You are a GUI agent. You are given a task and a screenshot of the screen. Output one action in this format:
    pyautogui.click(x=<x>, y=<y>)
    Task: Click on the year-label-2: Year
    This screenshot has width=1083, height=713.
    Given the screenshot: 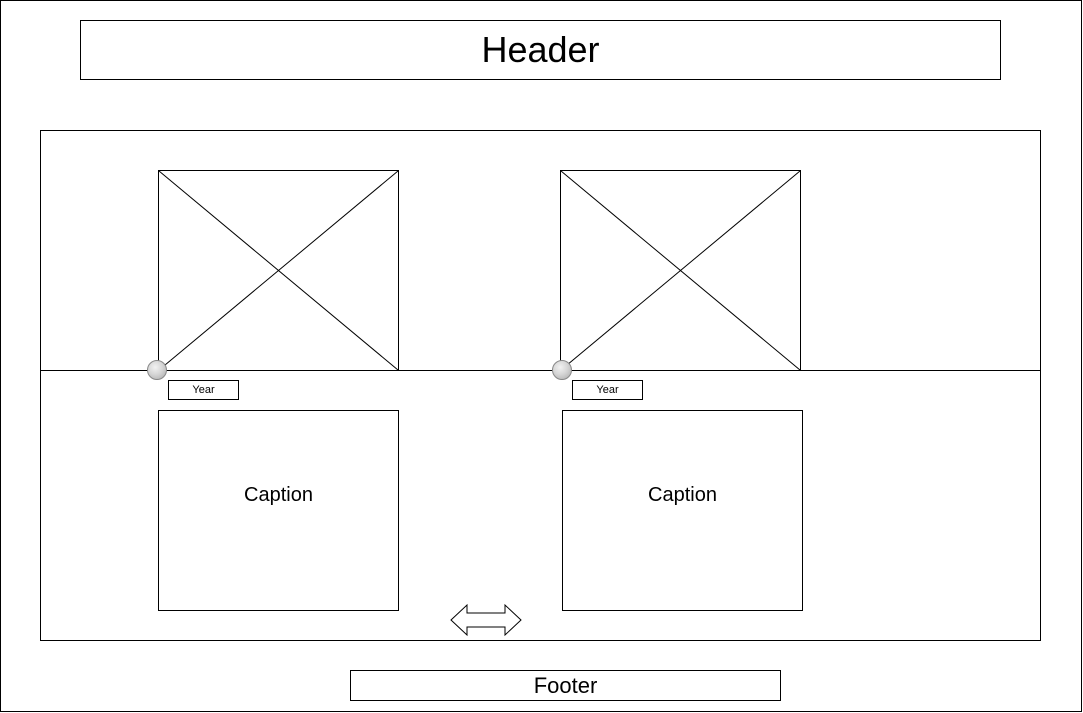 What is the action you would take?
    pyautogui.click(x=607, y=390)
    